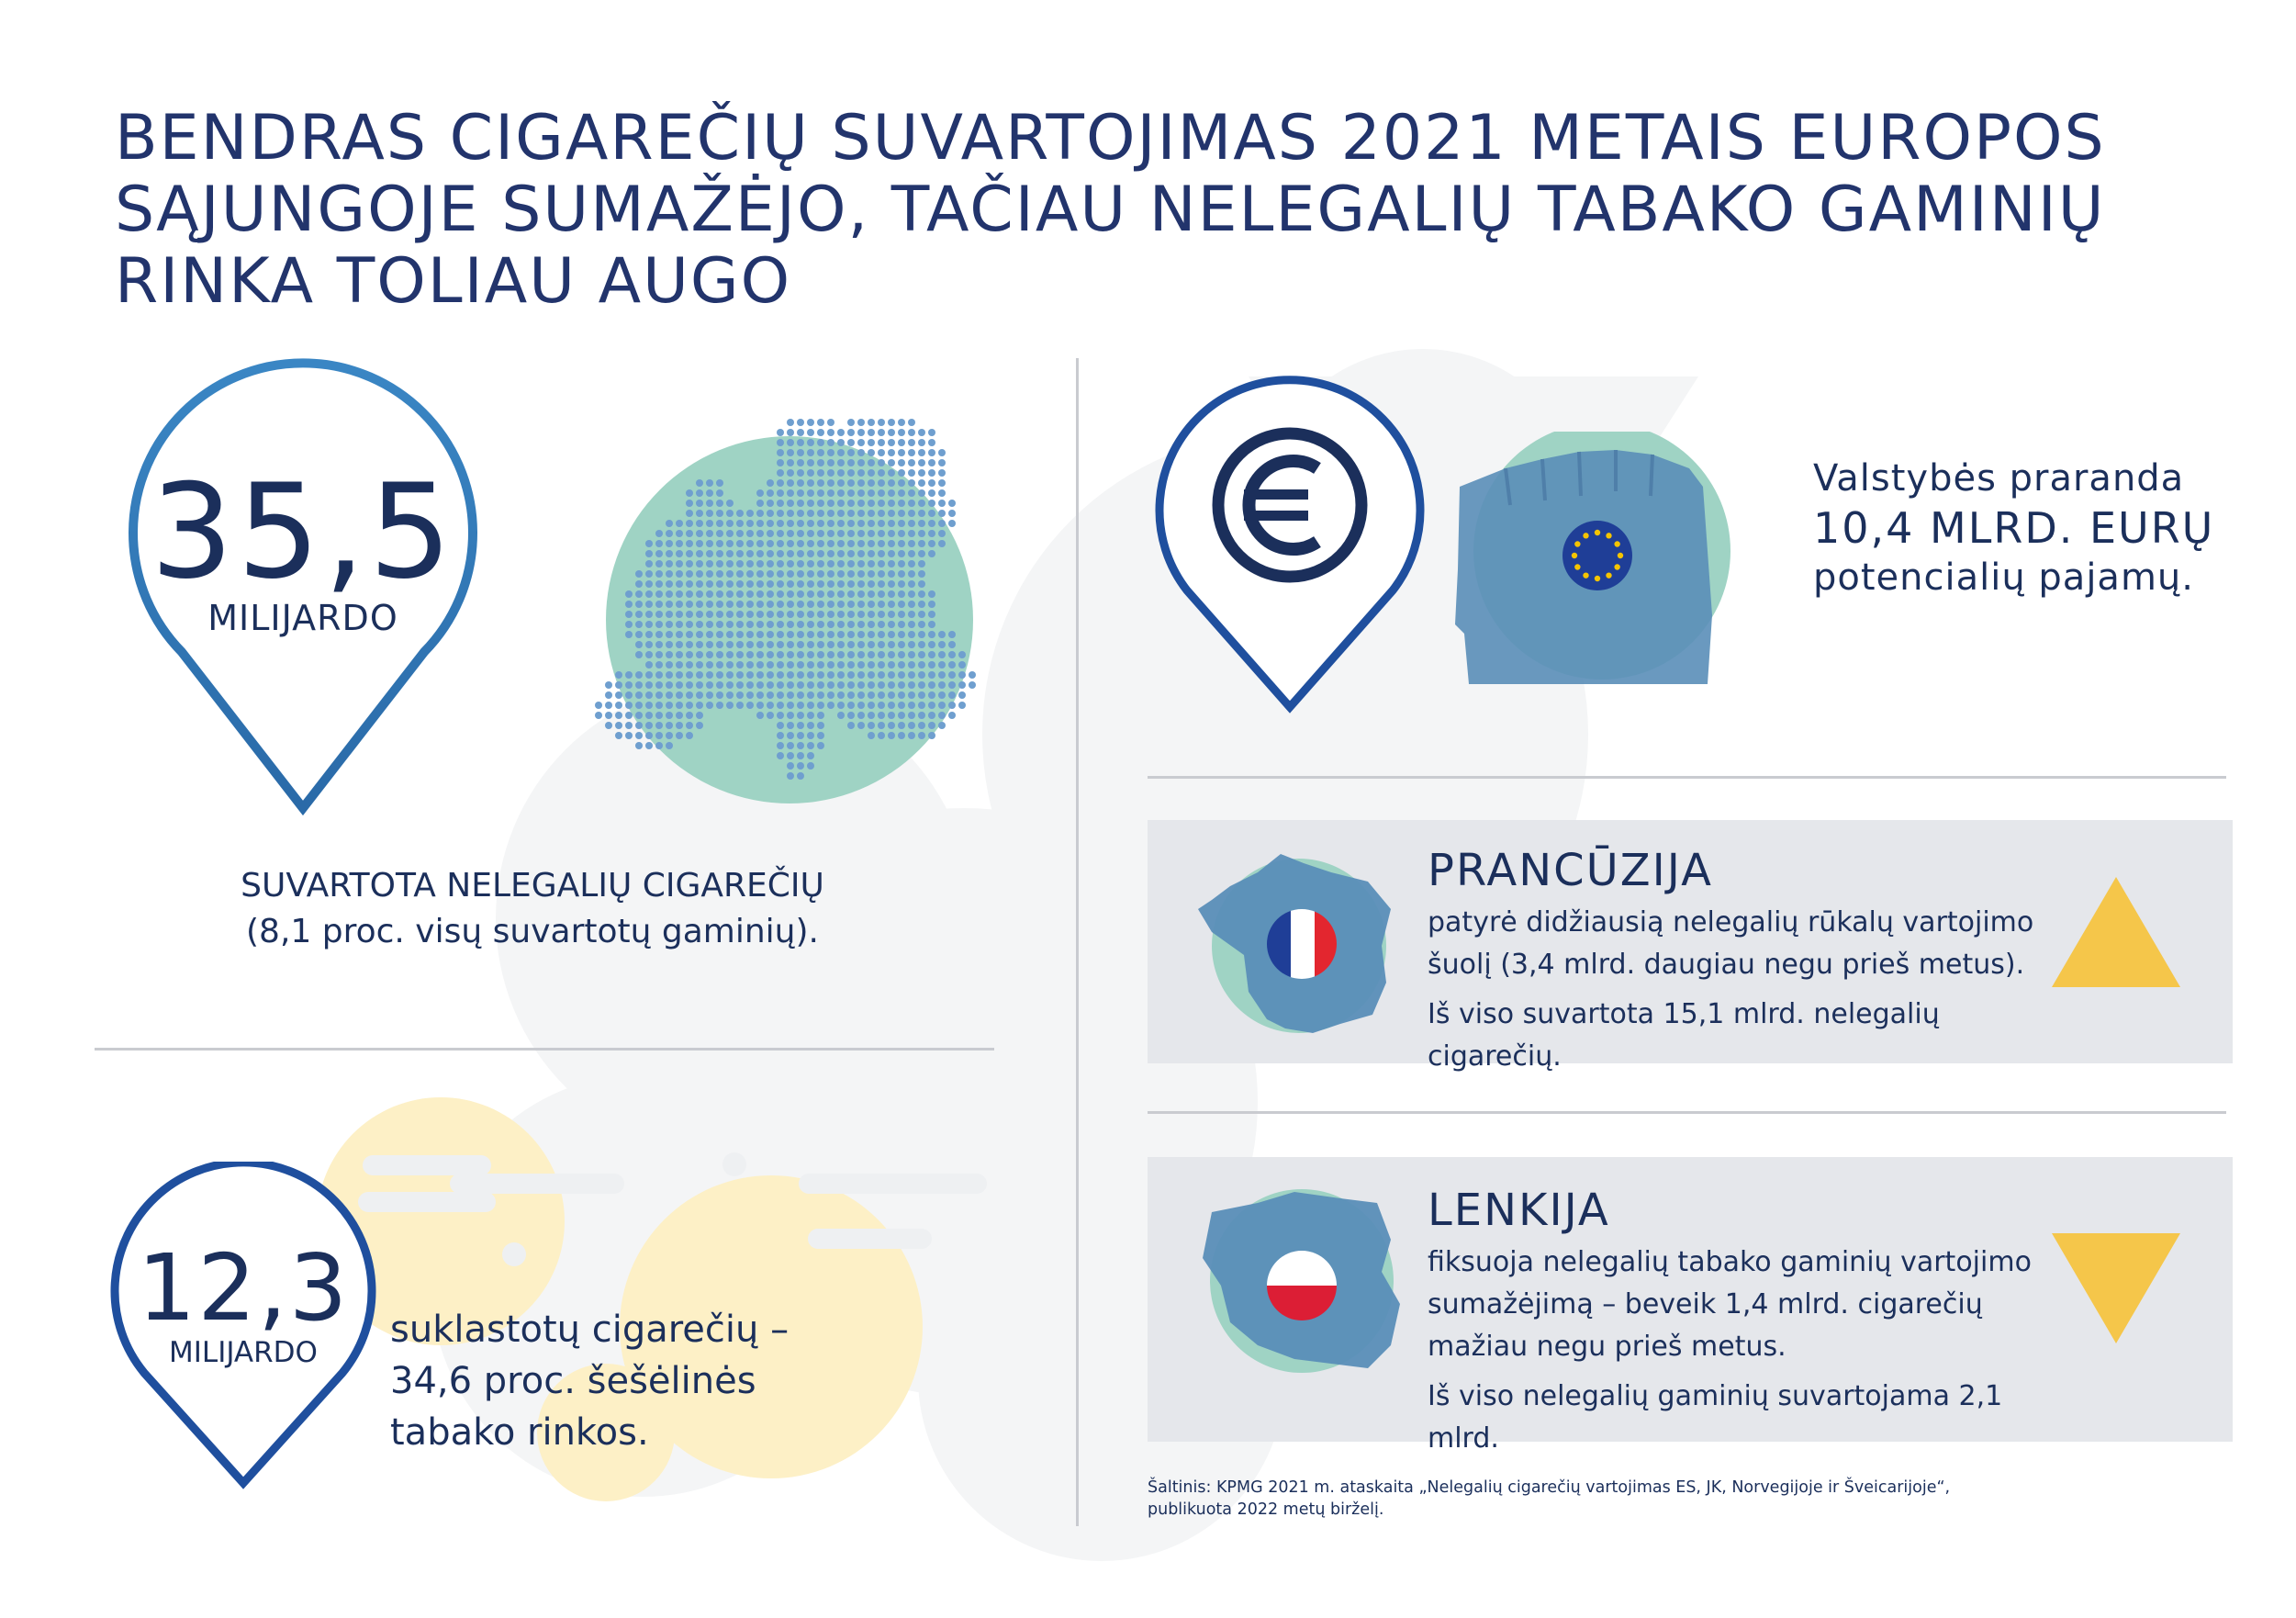 The width and height of the screenshot is (2296, 1618). I want to click on poland-flag-icon, so click(1302, 1285).